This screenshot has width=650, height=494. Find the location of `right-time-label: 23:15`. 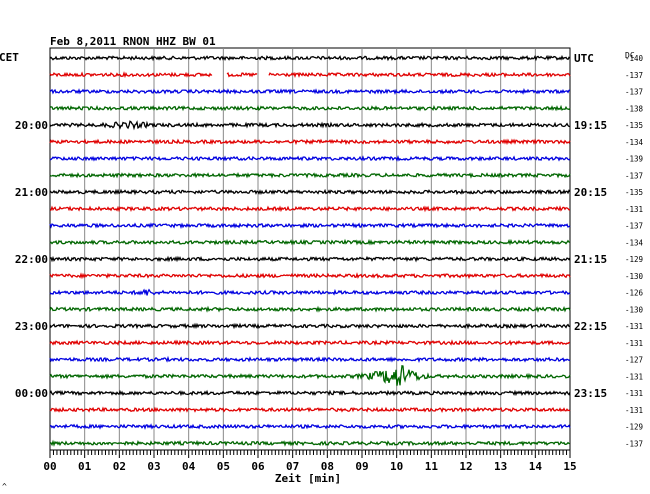

right-time-label: 23:15 is located at coordinates (590, 393).